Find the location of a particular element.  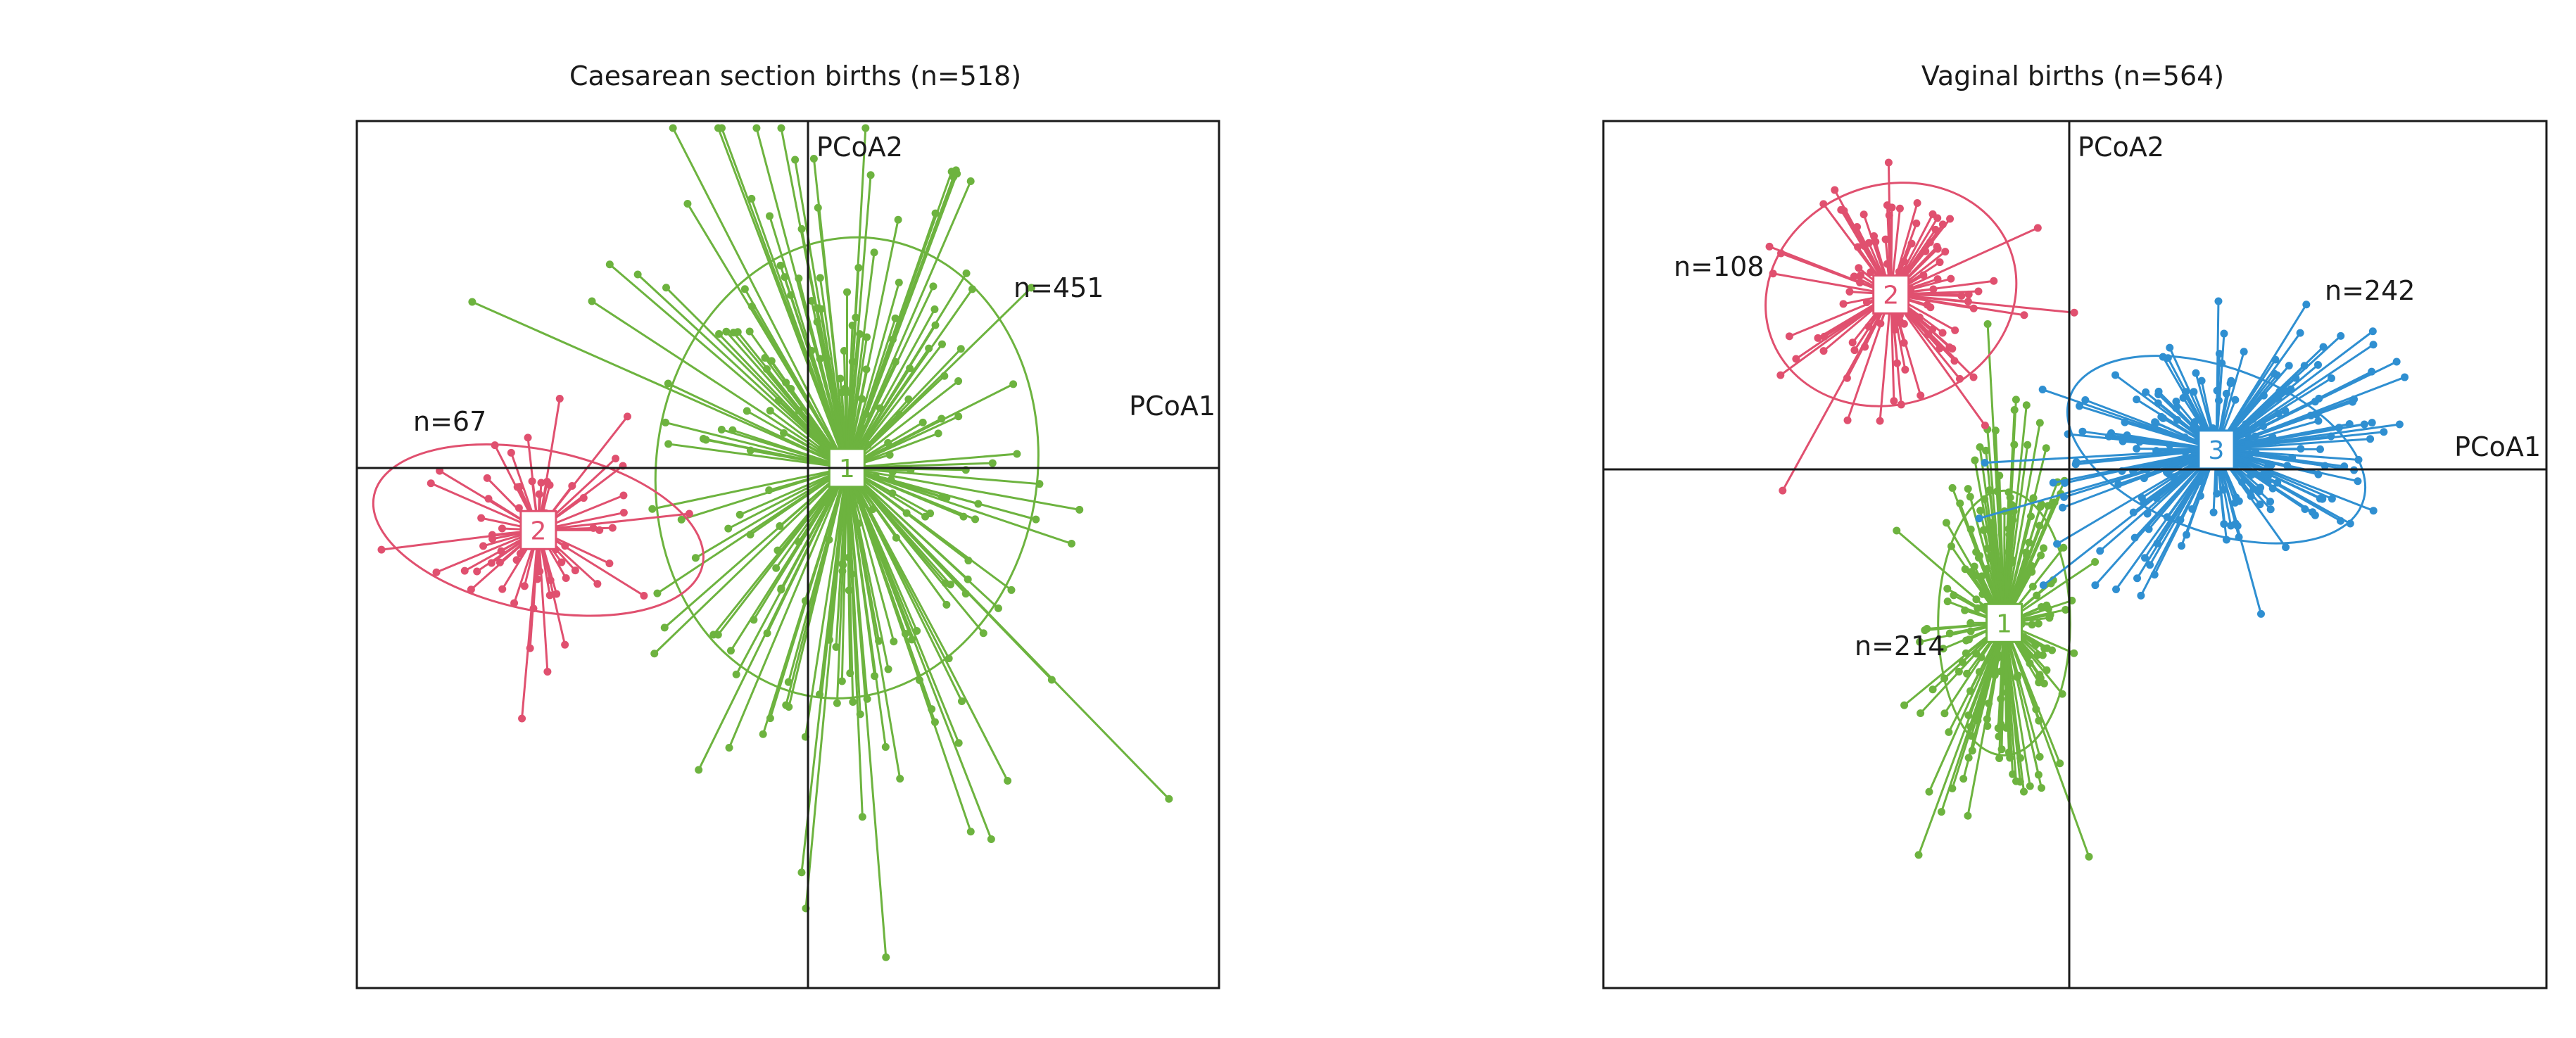

cluster-2-group: 2 is located at coordinates (1921, 326).